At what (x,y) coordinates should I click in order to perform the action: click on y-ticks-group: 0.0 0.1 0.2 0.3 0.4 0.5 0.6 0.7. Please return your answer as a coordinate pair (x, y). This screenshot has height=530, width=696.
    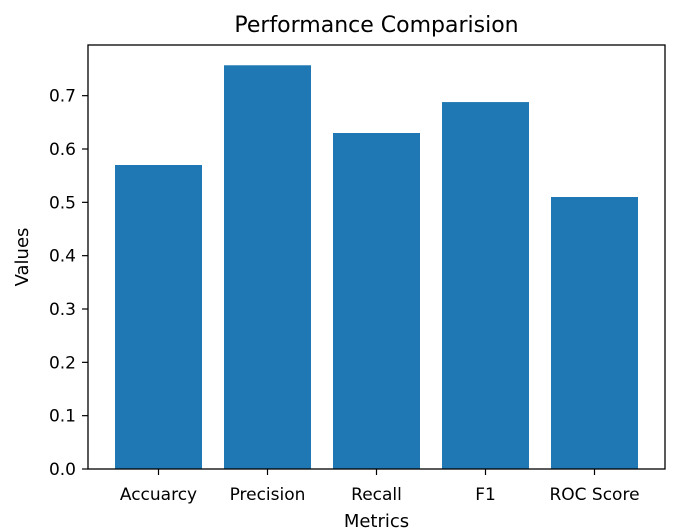
    Looking at the image, I should click on (68, 283).